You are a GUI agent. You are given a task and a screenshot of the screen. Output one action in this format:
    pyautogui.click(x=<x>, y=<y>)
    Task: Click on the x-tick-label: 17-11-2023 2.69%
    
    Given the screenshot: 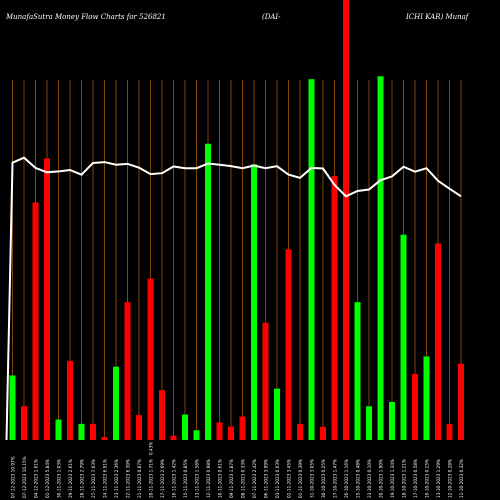 What is the action you would take?
    pyautogui.click(x=162, y=478)
    